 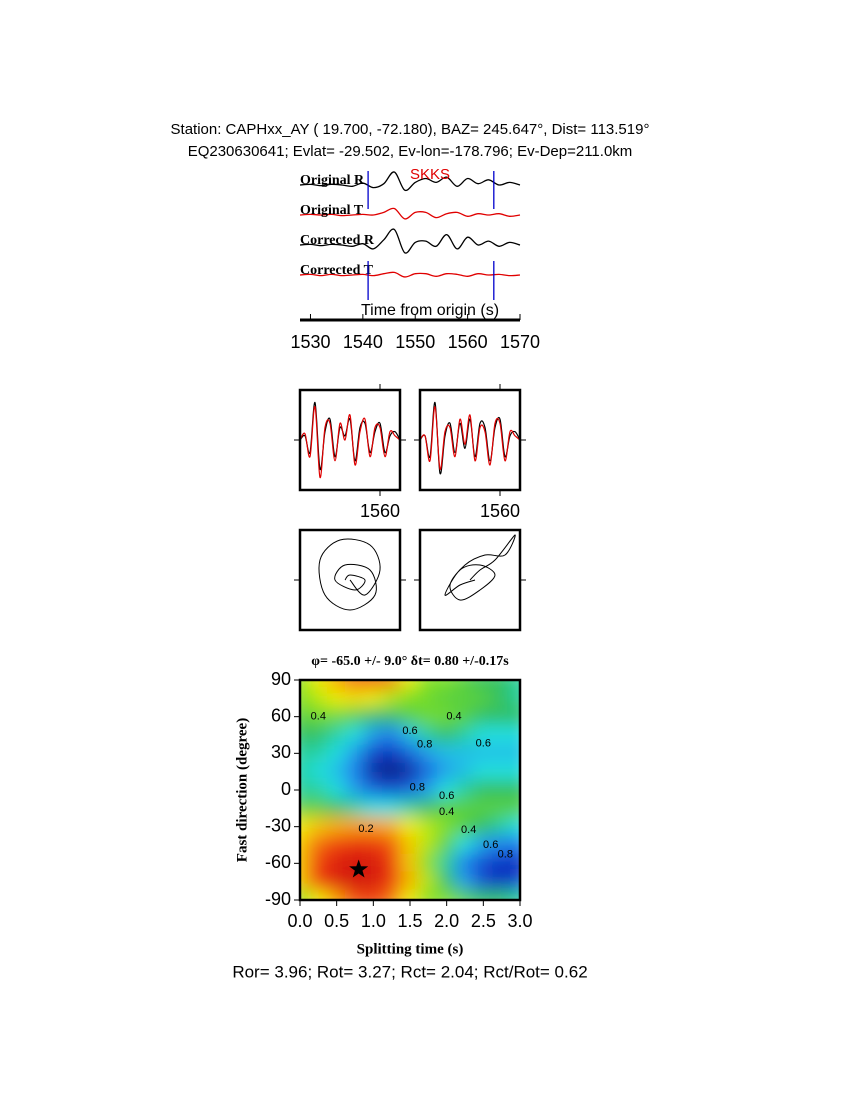 What do you see at coordinates (410, 790) in the screenshot?
I see `contour-cells` at bounding box center [410, 790].